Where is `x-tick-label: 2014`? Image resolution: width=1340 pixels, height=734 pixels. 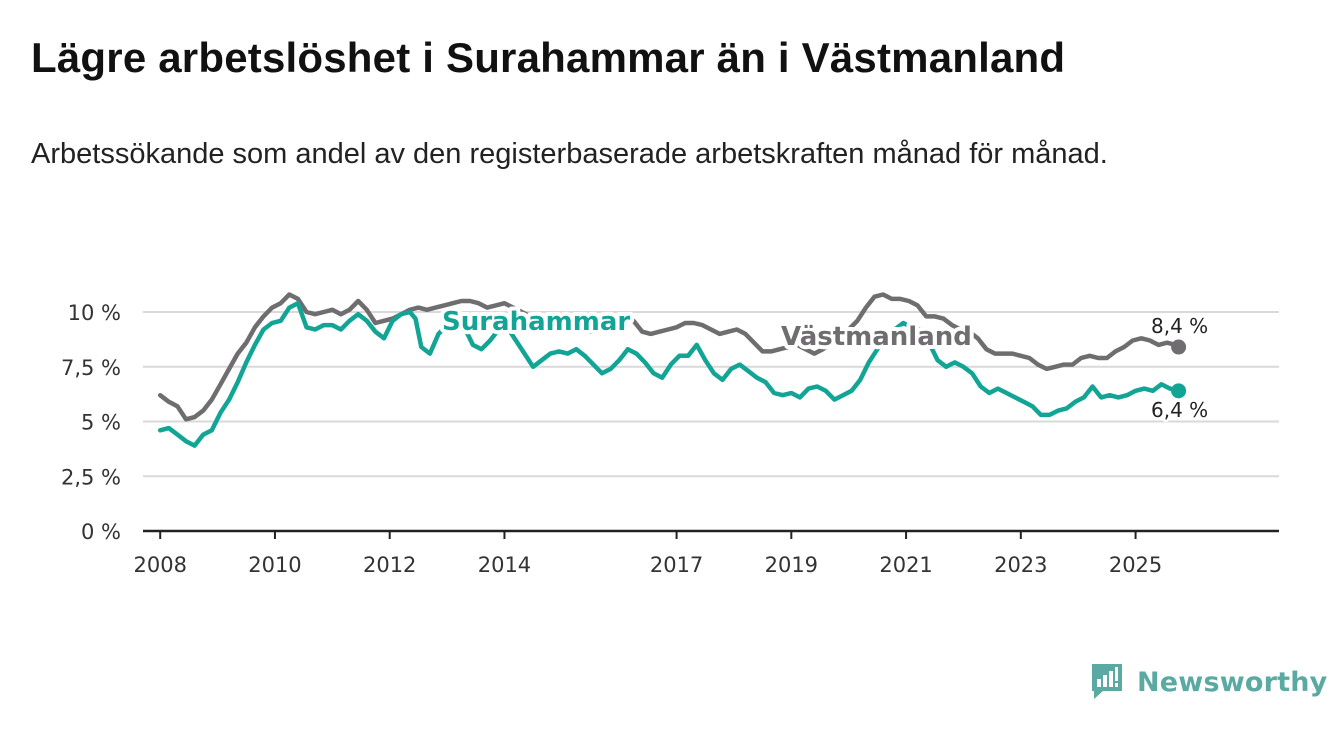
x-tick-label: 2014 is located at coordinates (504, 565).